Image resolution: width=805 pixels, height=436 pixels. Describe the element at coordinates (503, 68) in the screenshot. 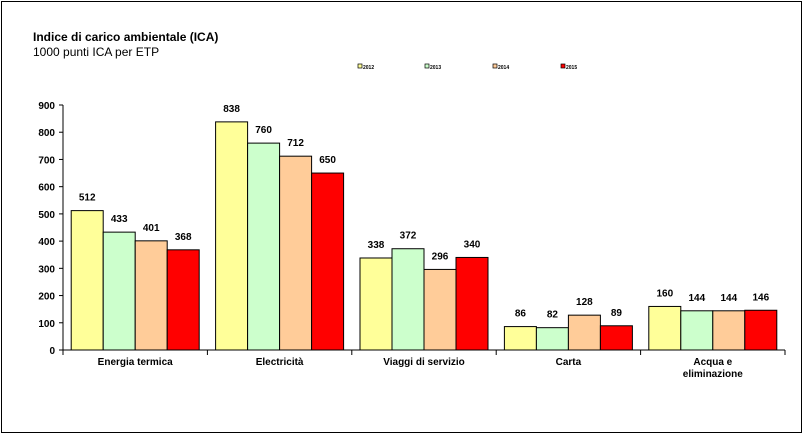

I see `legend-label: 2014` at that location.